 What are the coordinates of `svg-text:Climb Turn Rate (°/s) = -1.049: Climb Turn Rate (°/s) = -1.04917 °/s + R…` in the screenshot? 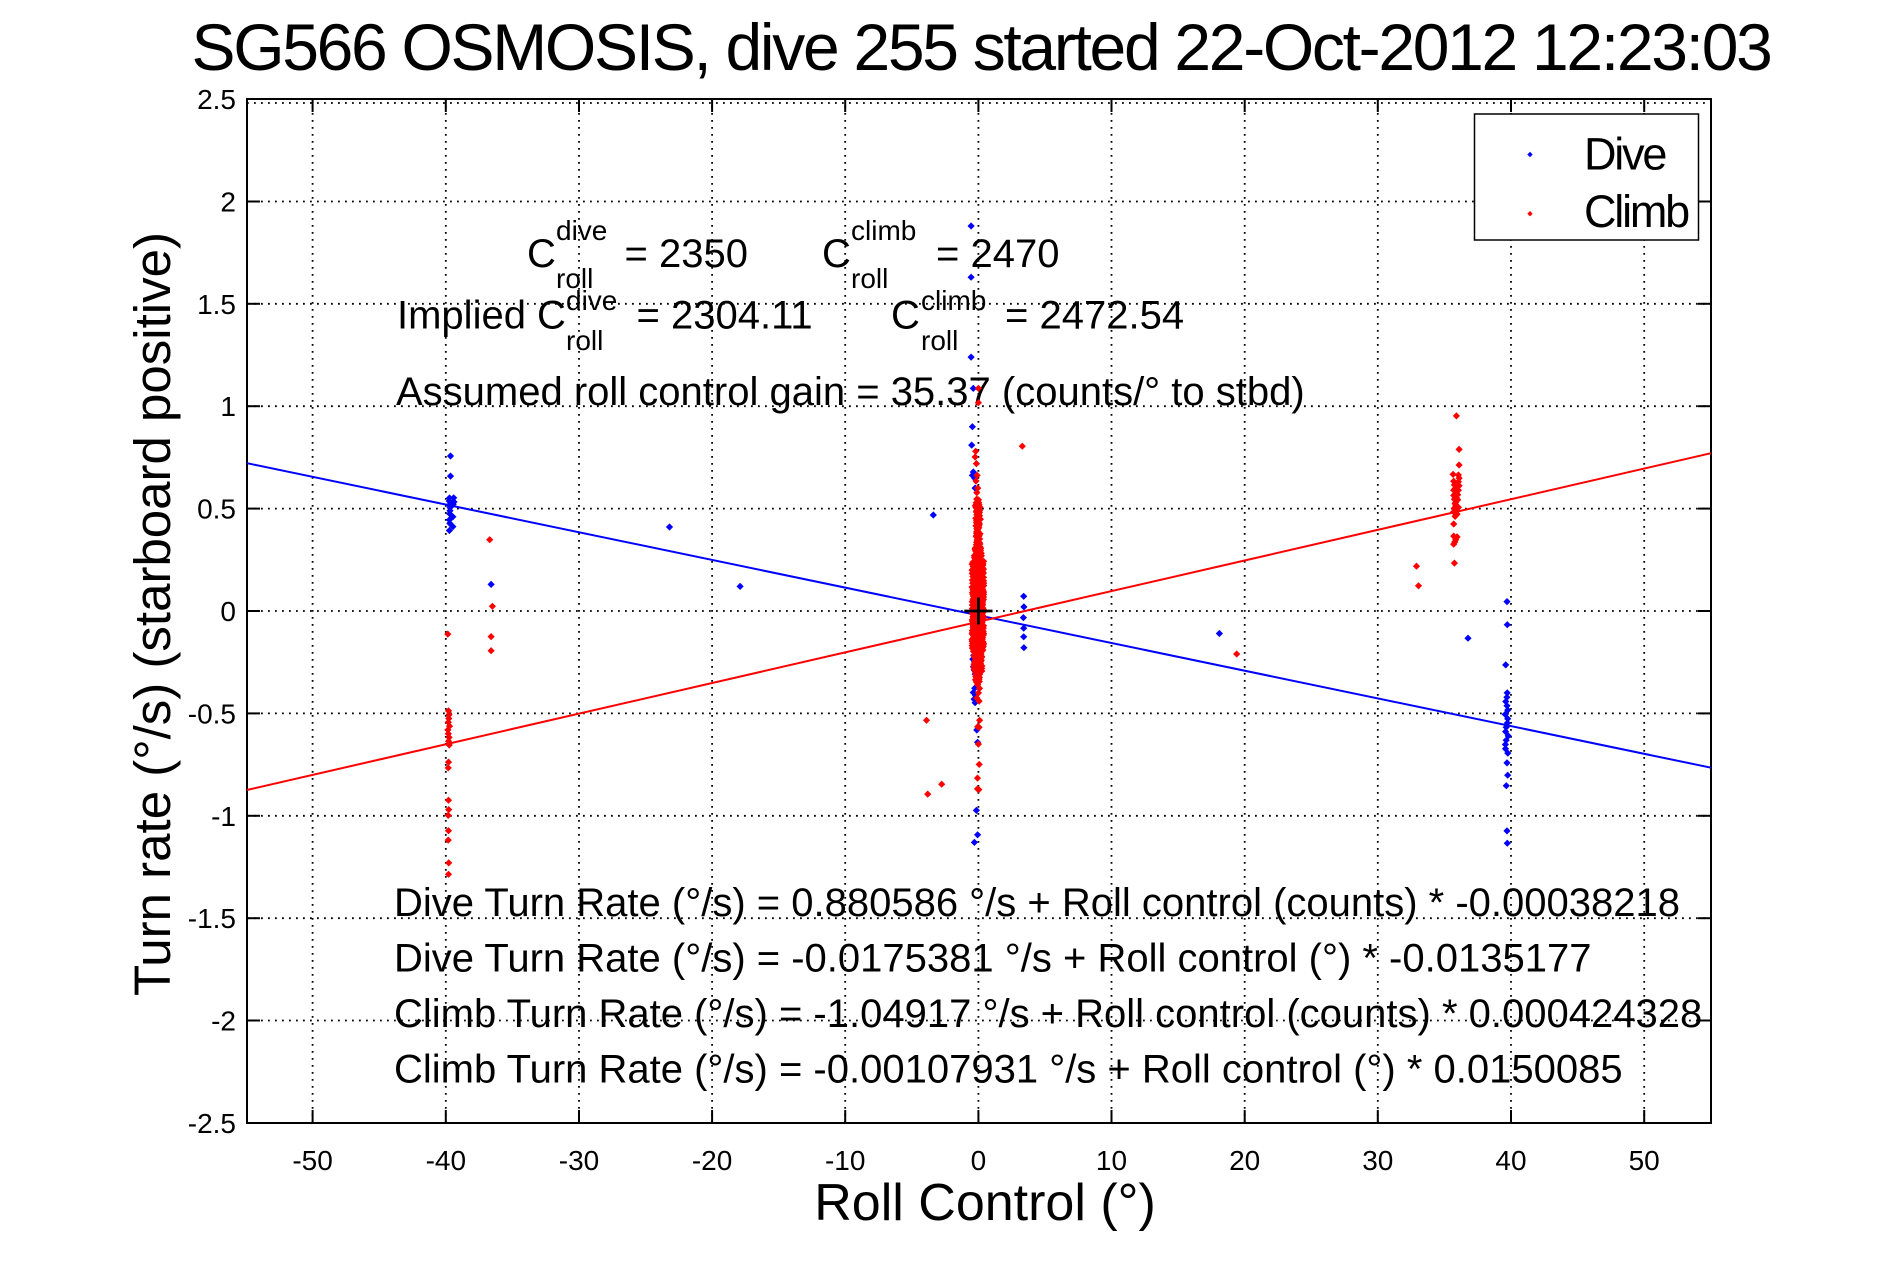 It's located at (1048, 1014).